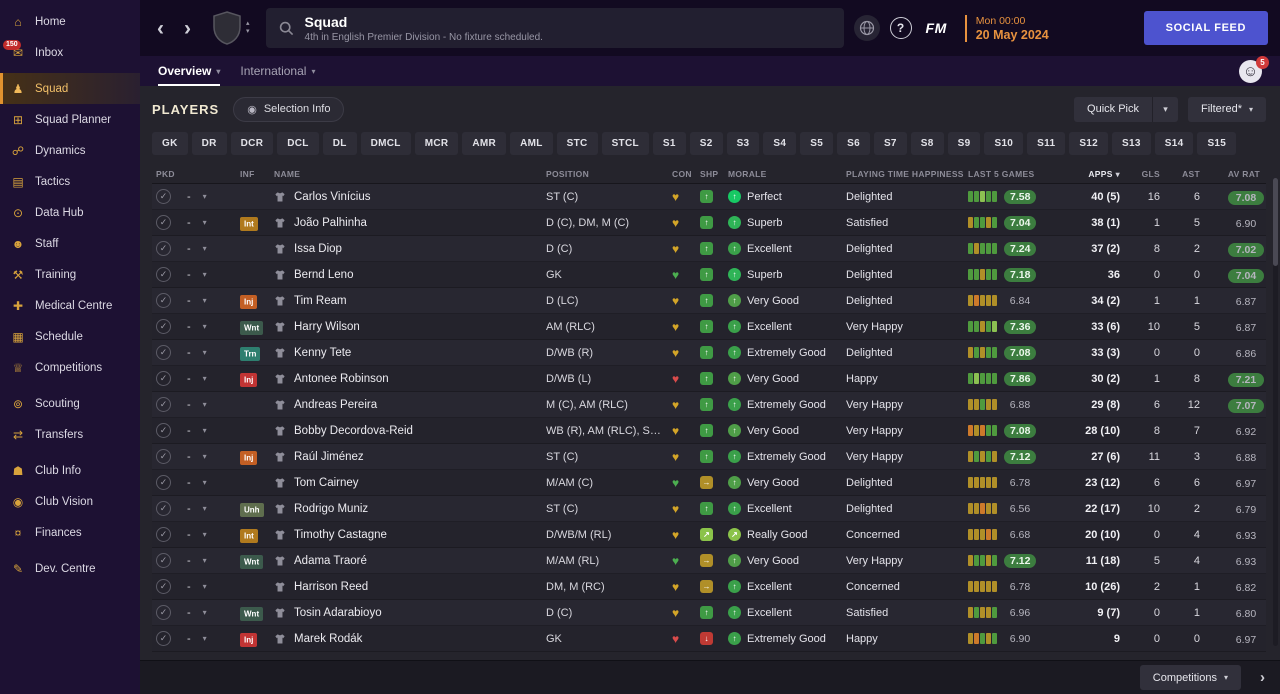 This screenshot has width=1280, height=694. Describe the element at coordinates (743, 143) in the screenshot. I see `position-filter-s3: S3` at that location.